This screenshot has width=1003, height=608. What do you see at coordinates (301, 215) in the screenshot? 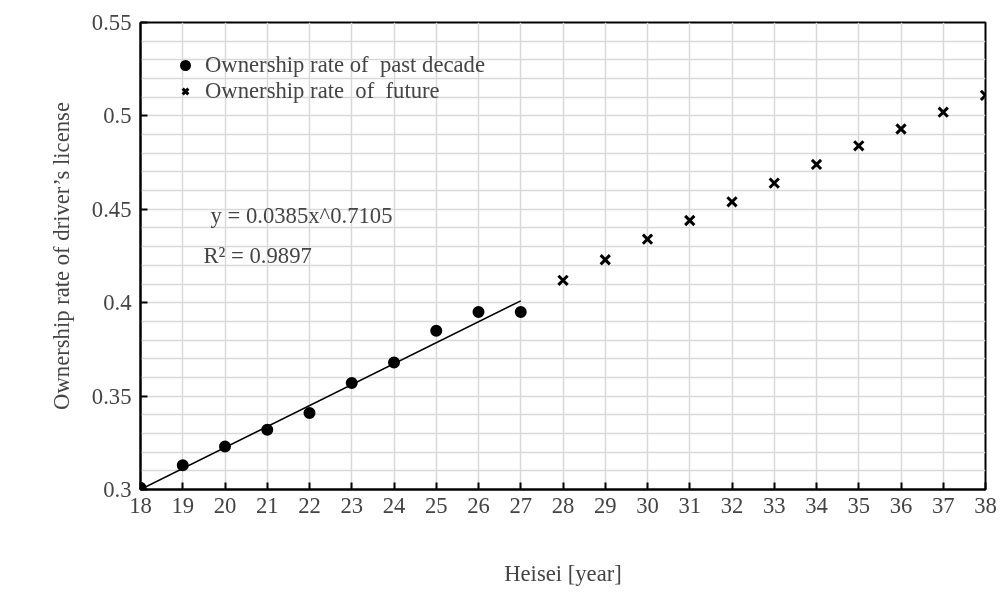
I see `annotation: y = 0.0385x^0.7105` at bounding box center [301, 215].